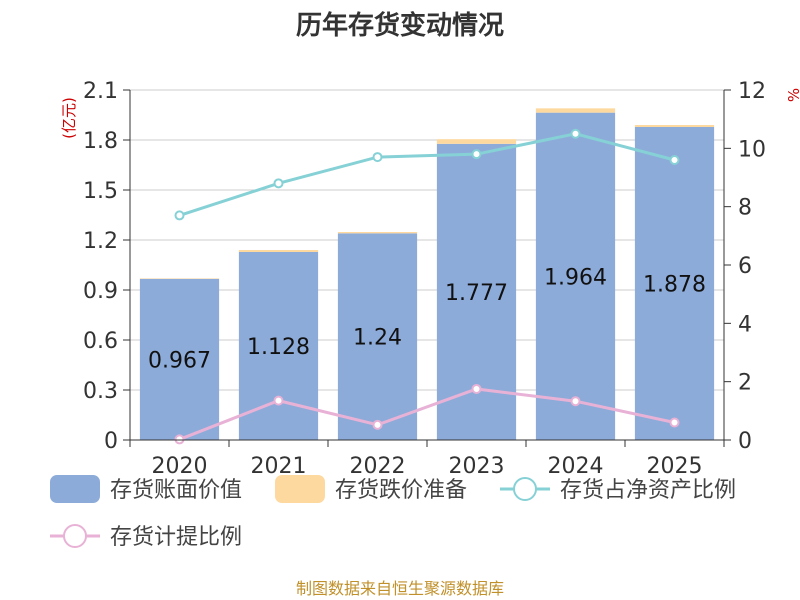 The image size is (800, 600). What do you see at coordinates (476, 293) in the screenshot?
I see `data-label: 1.777` at bounding box center [476, 293].